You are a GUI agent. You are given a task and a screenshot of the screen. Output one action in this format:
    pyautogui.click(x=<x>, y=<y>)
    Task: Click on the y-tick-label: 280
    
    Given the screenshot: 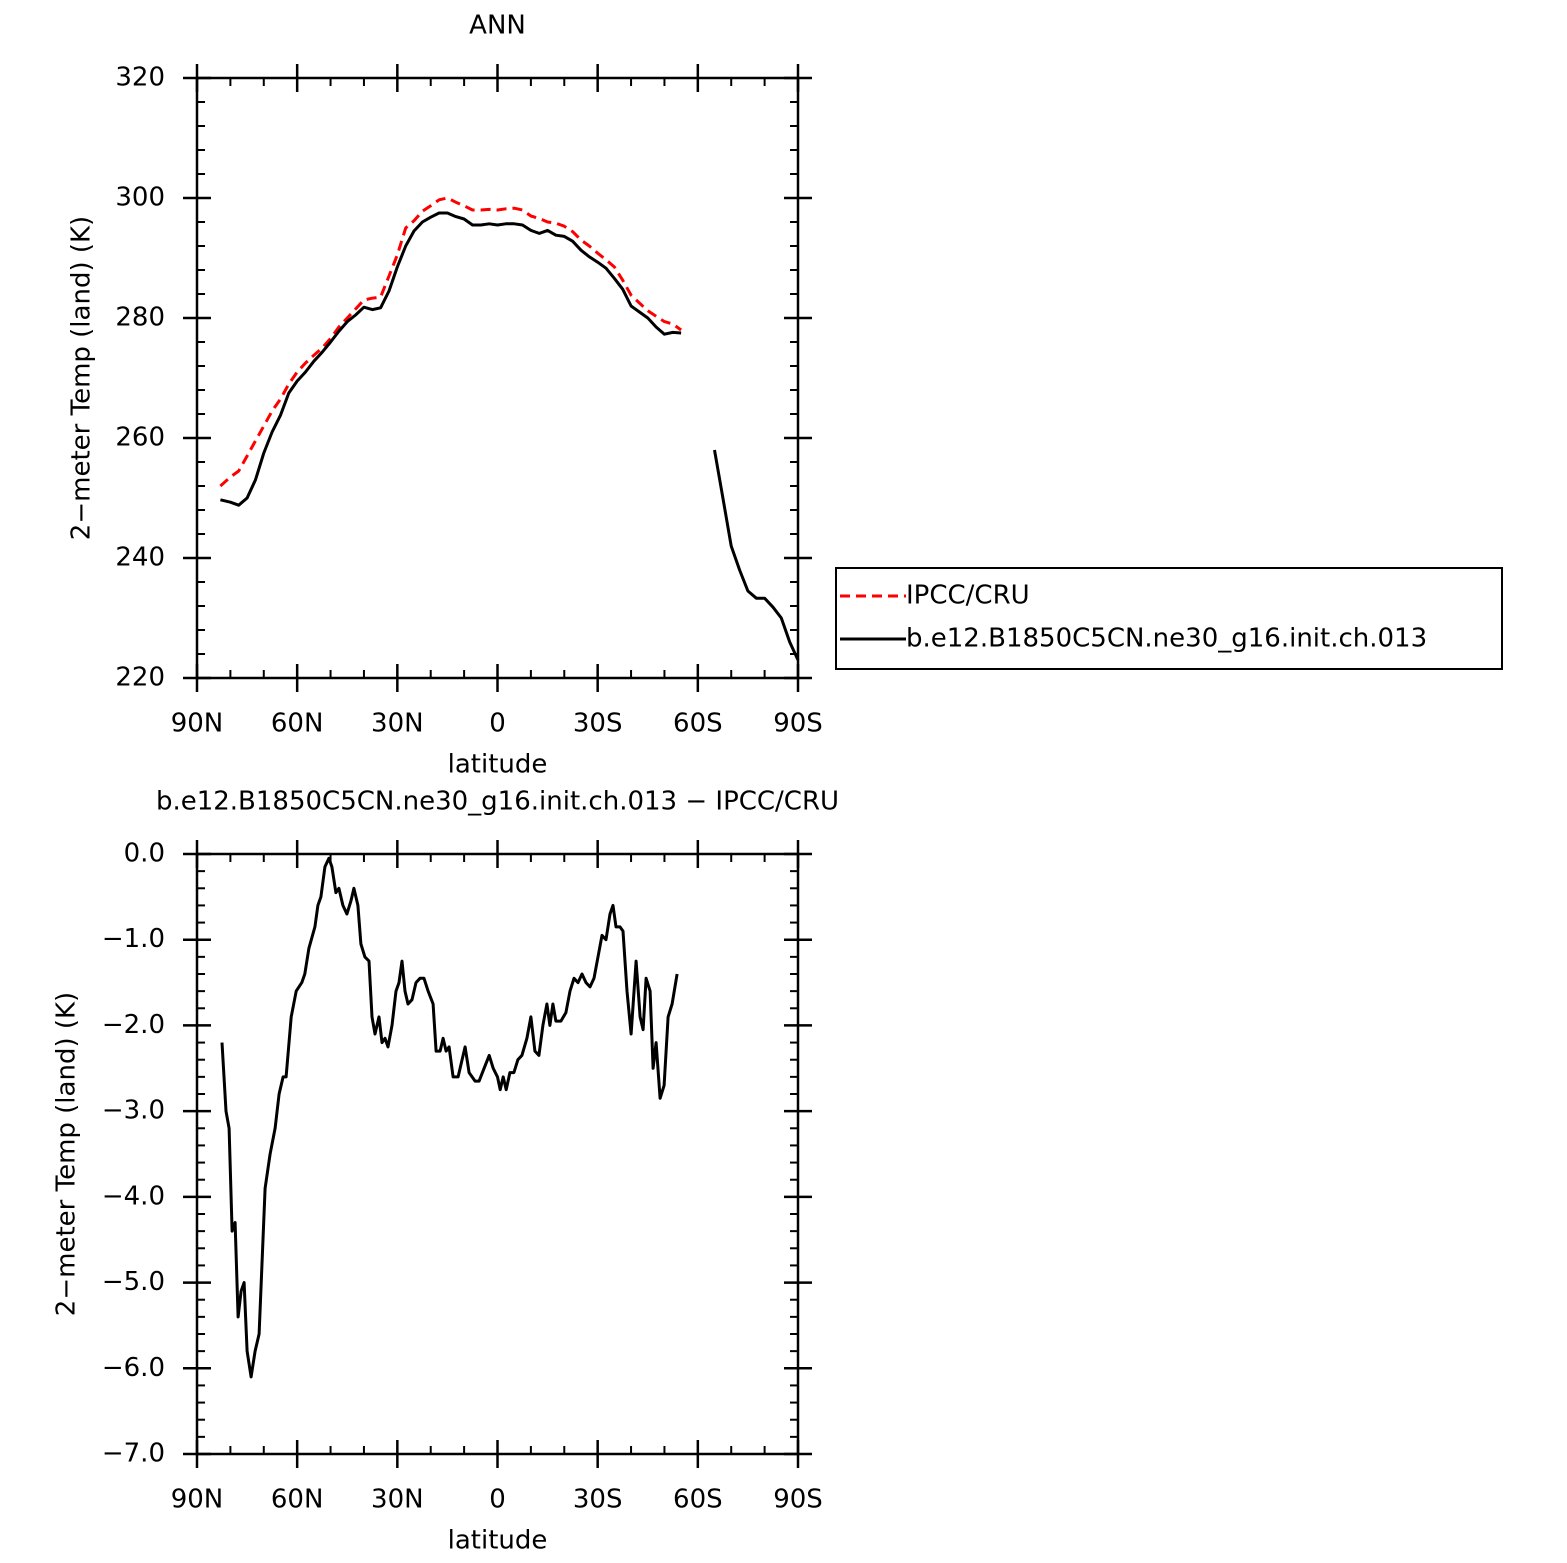 What is the action you would take?
    pyautogui.click(x=140, y=318)
    